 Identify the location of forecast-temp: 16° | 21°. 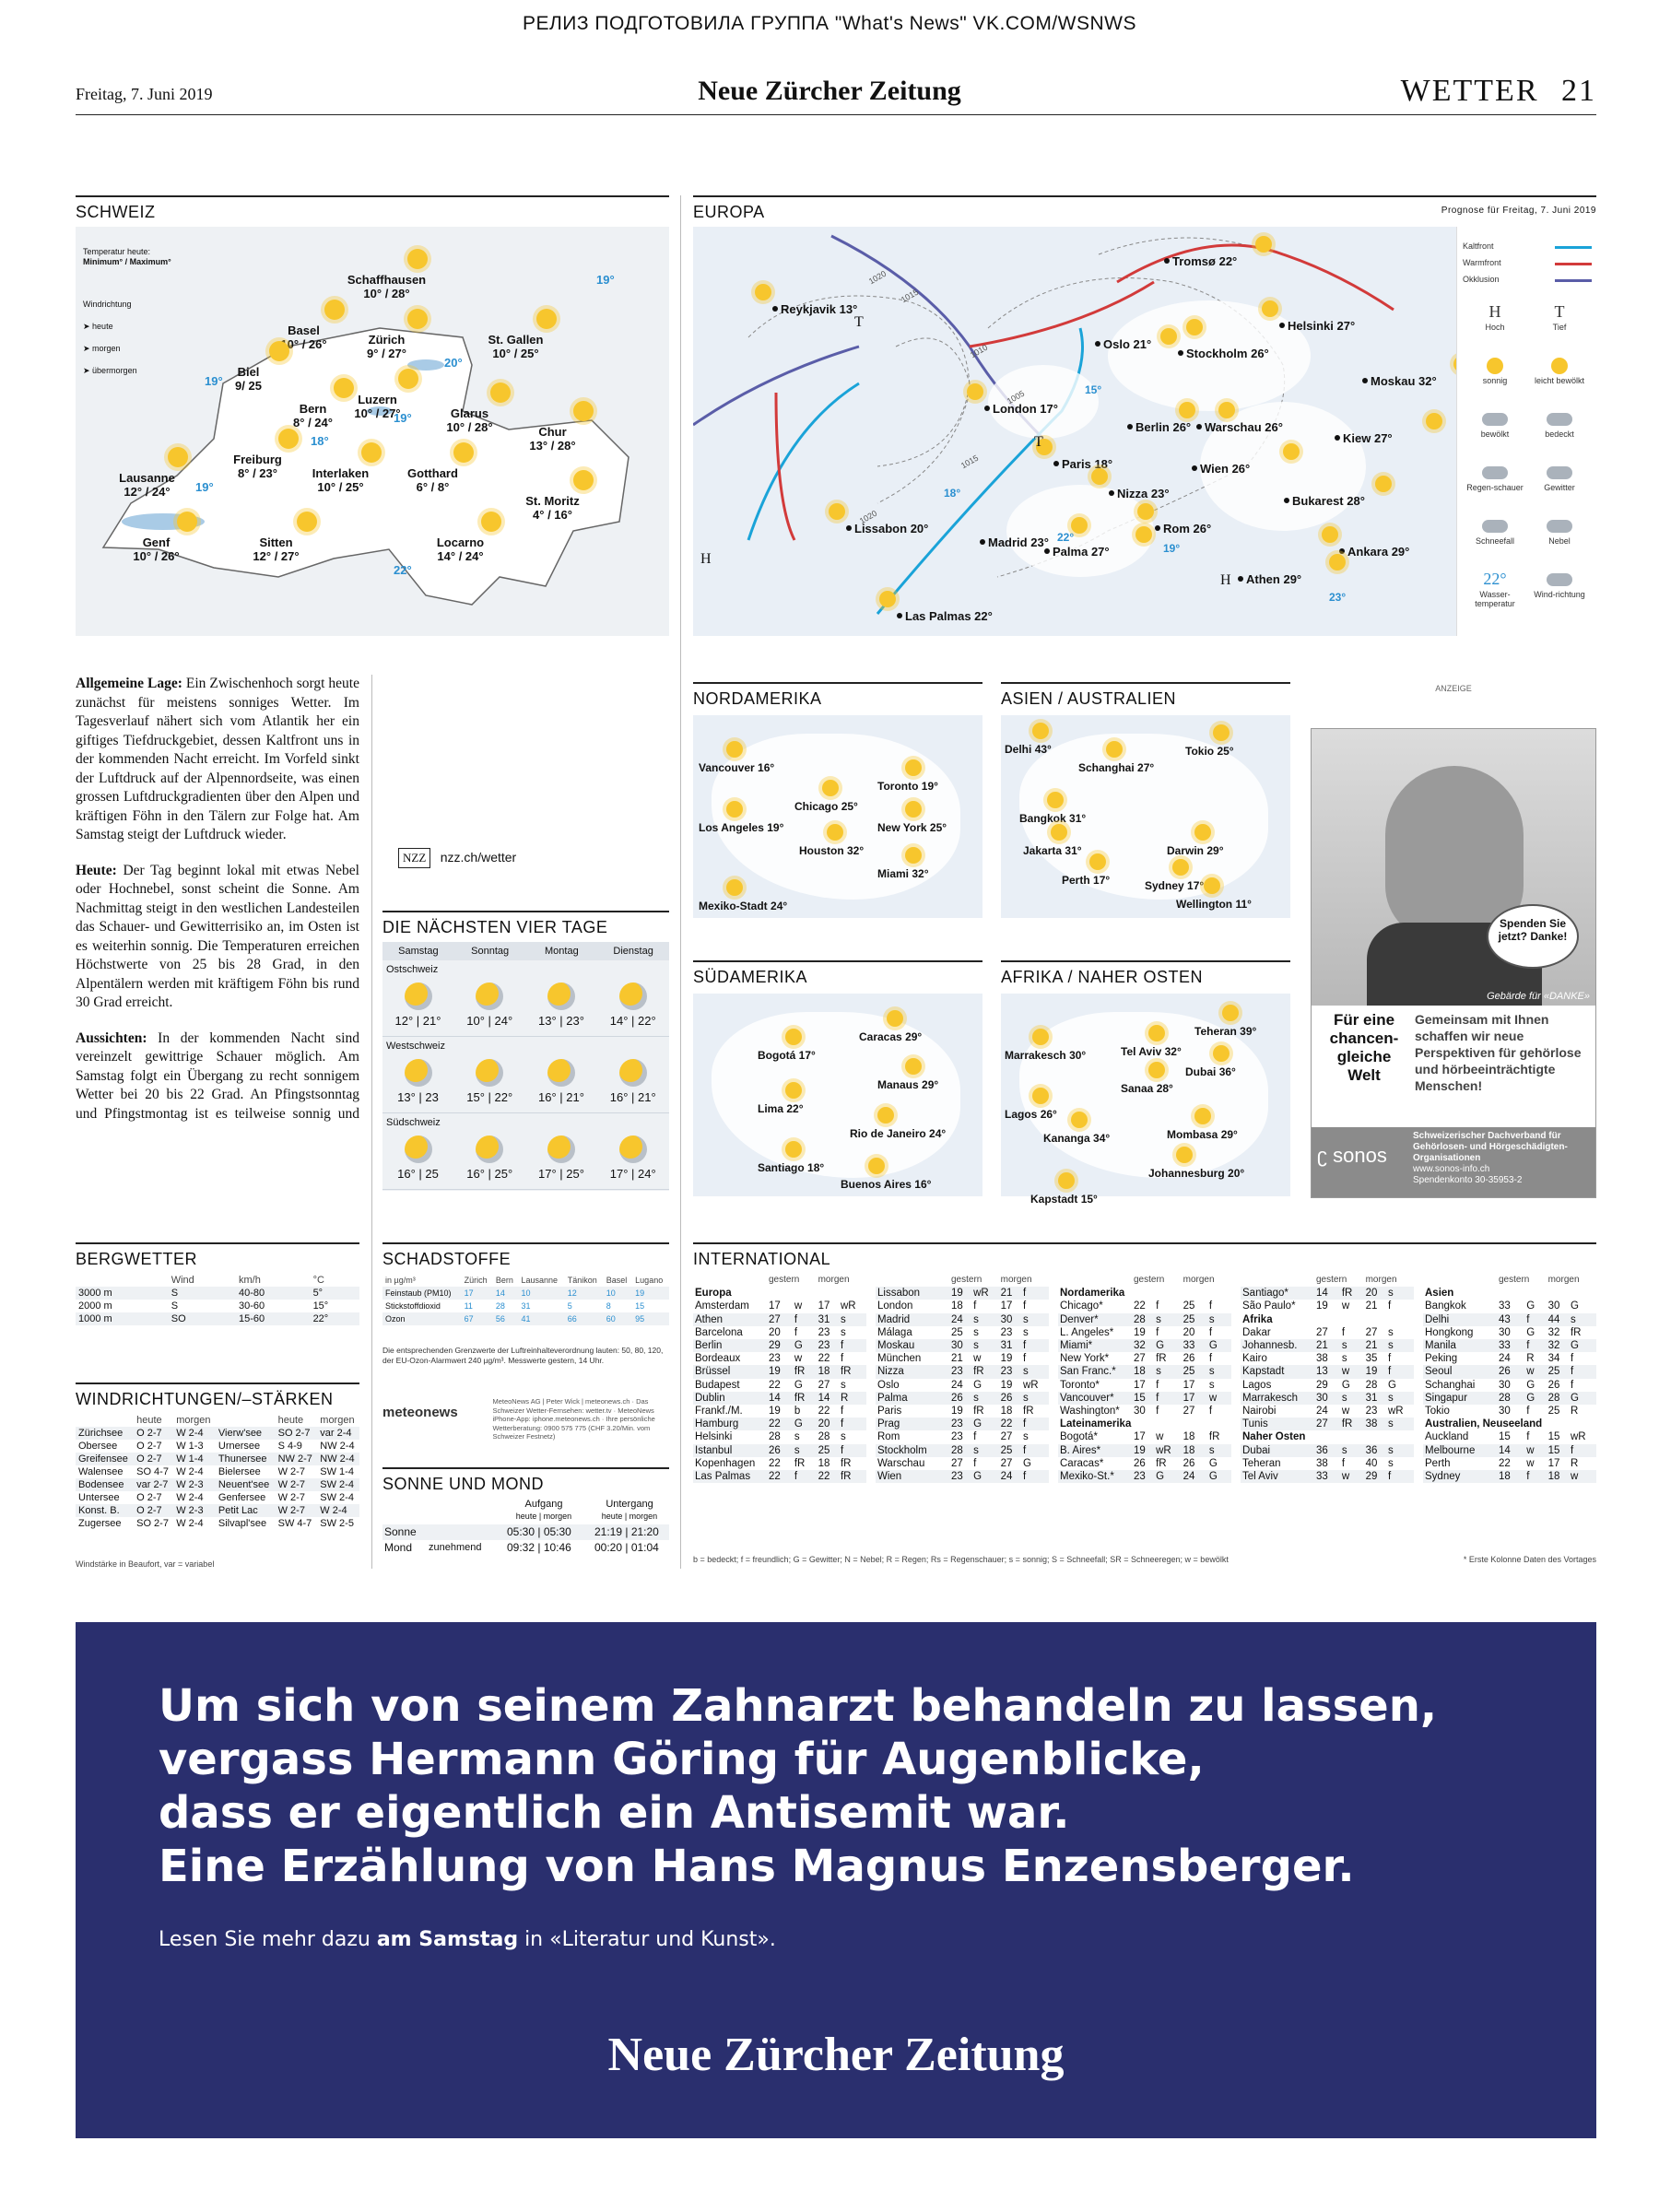
(561, 1097).